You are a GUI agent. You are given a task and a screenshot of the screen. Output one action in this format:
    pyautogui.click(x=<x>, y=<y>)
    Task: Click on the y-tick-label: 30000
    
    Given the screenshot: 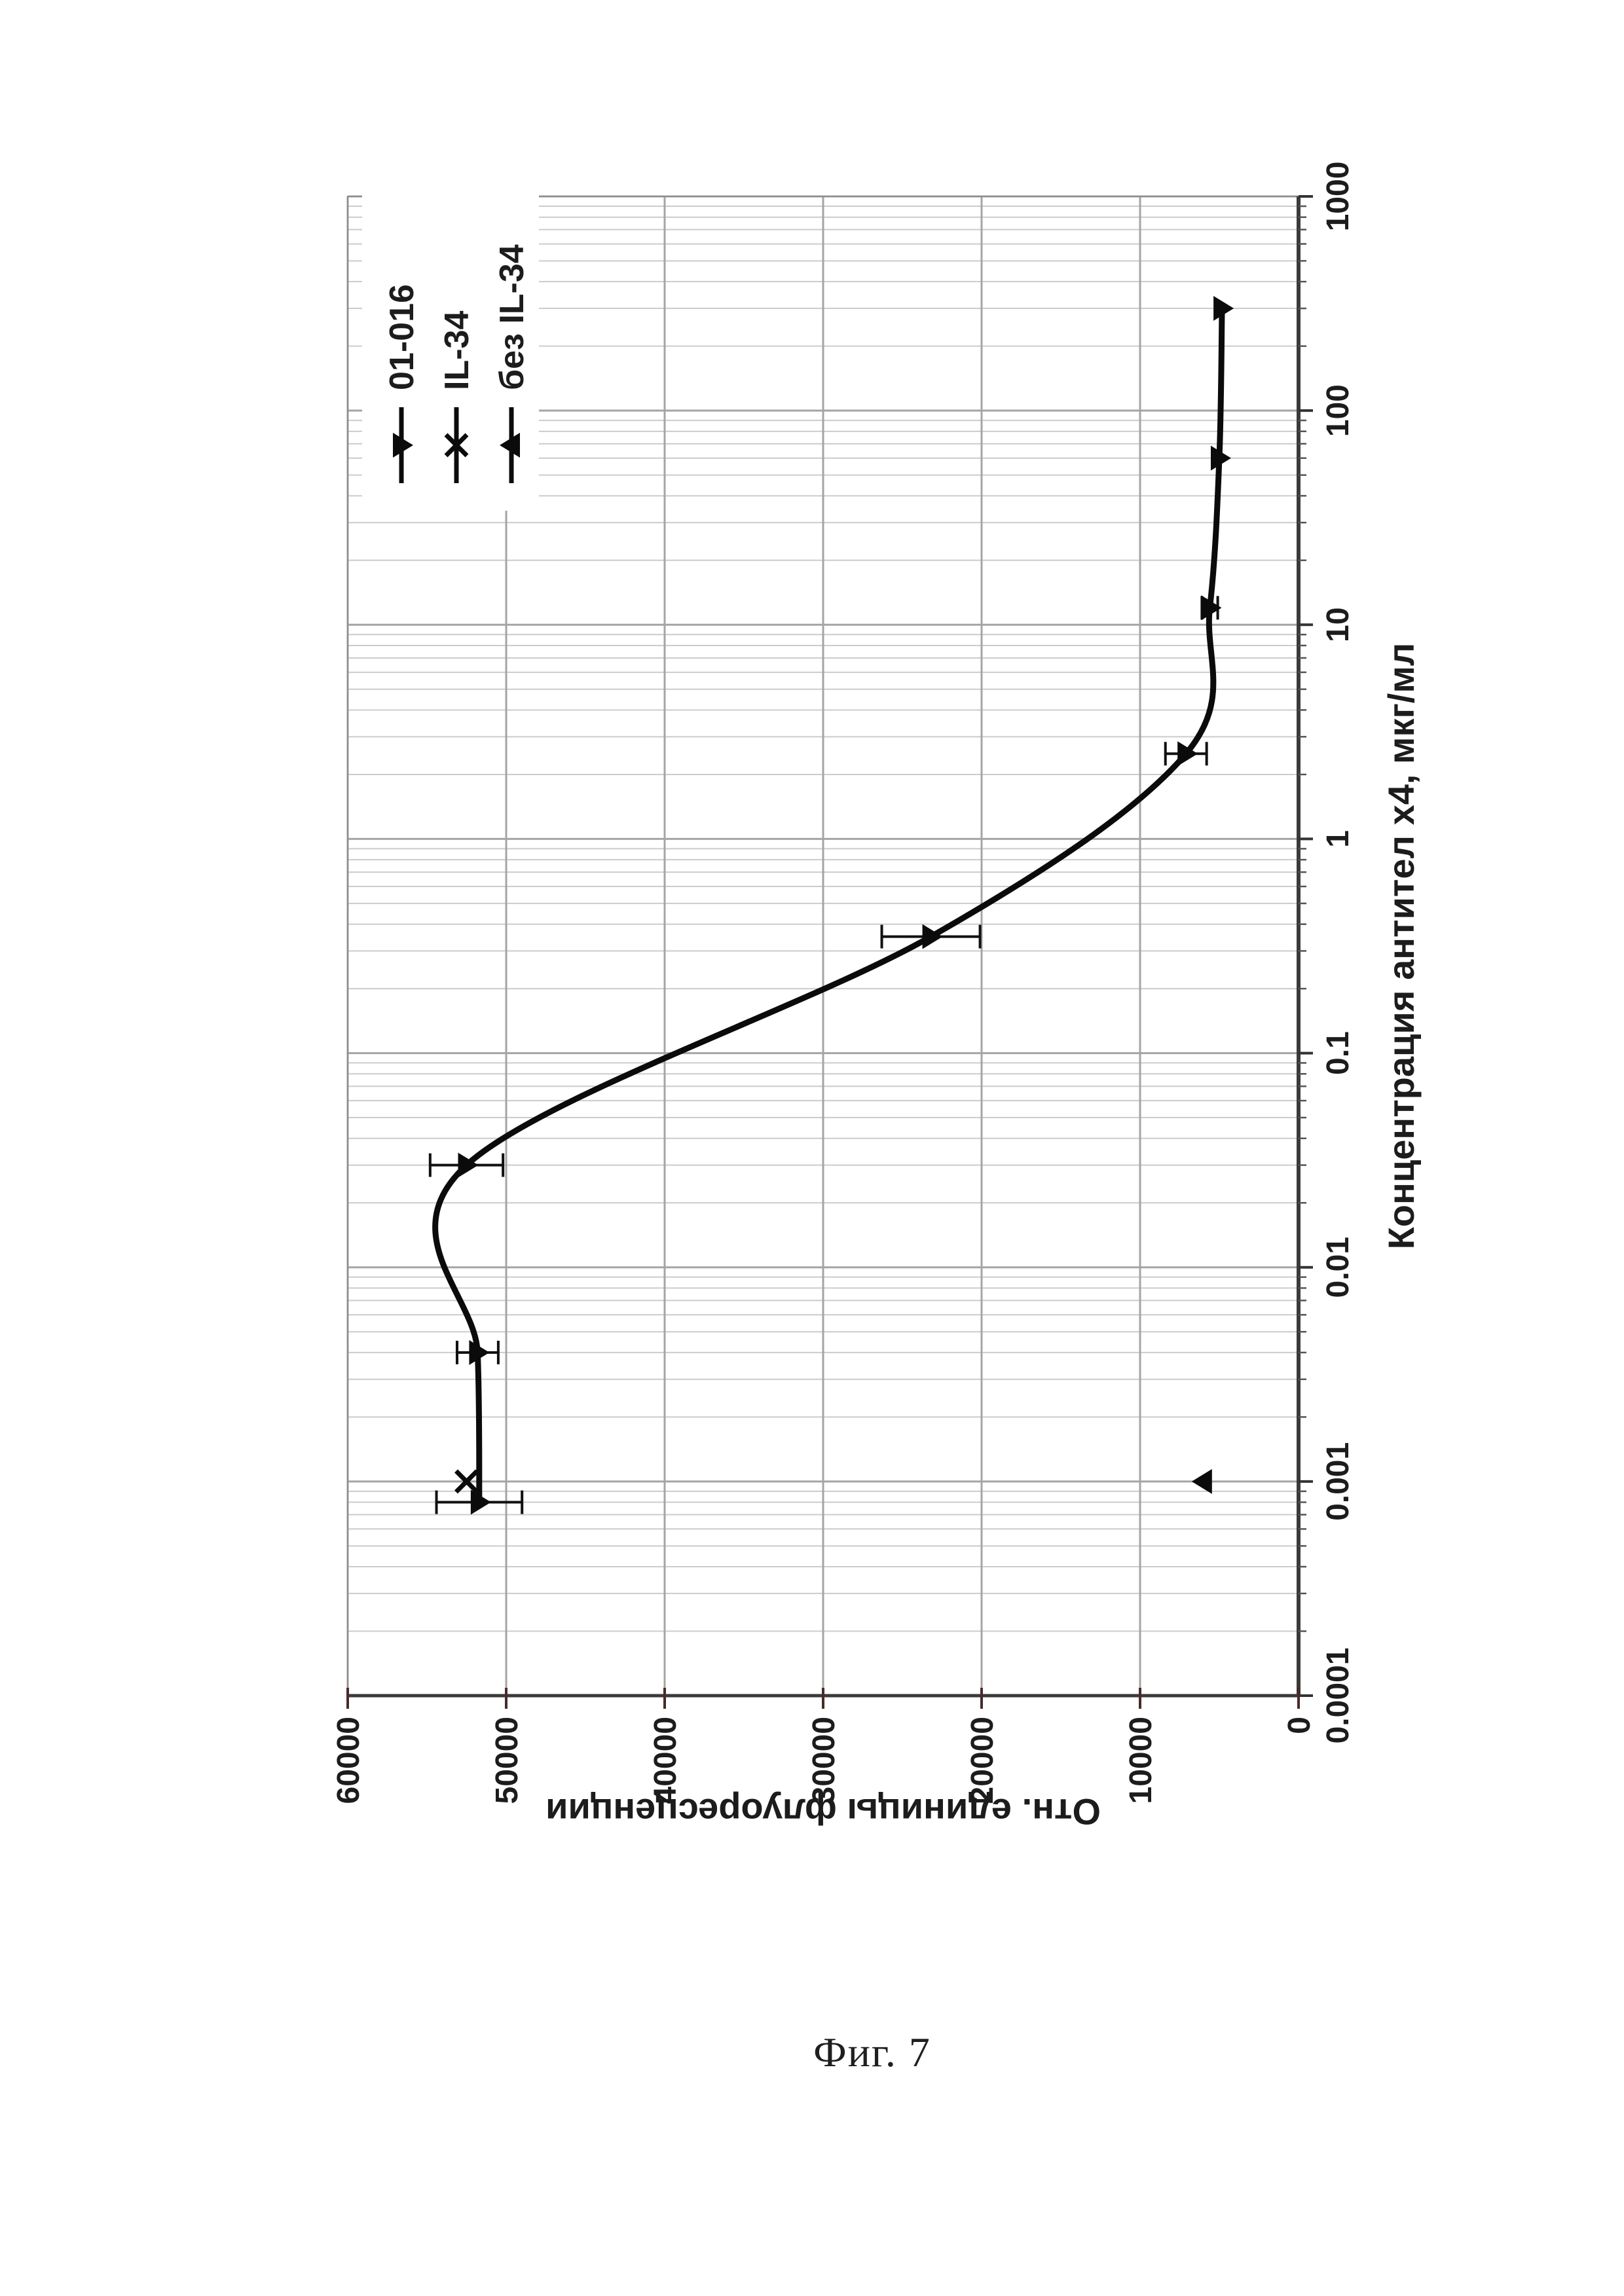 What is the action you would take?
    pyautogui.click(x=824, y=1760)
    